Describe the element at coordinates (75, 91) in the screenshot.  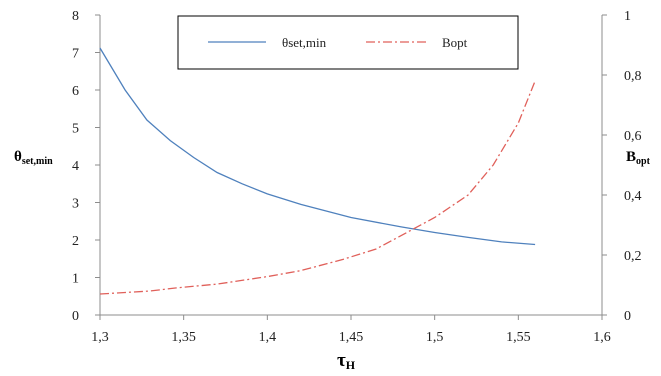
I see `y-left-tick-label: 6` at that location.